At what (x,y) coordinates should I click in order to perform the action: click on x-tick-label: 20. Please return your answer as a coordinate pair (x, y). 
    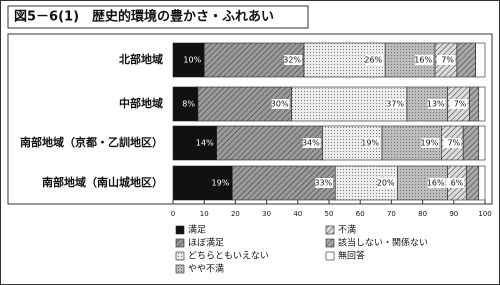
    Looking at the image, I should click on (235, 214).